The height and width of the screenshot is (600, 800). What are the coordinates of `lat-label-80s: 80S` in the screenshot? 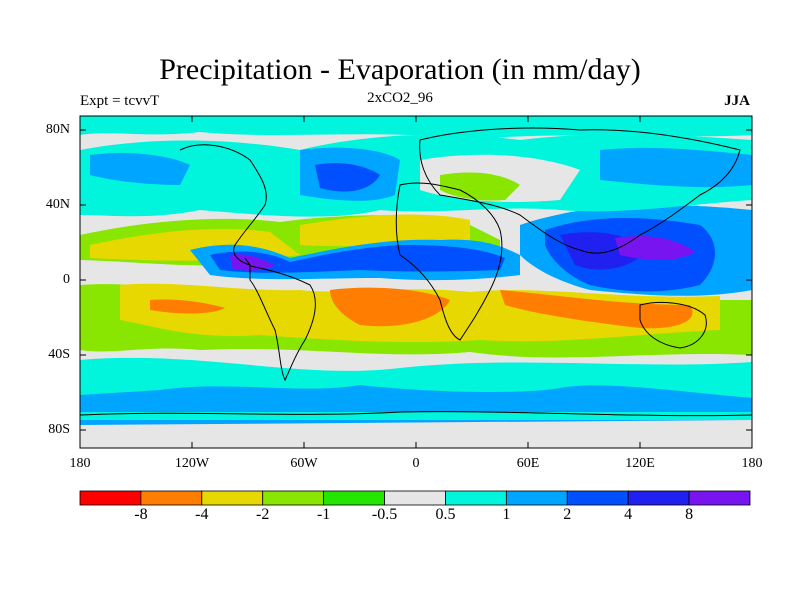 It's located at (59, 429).